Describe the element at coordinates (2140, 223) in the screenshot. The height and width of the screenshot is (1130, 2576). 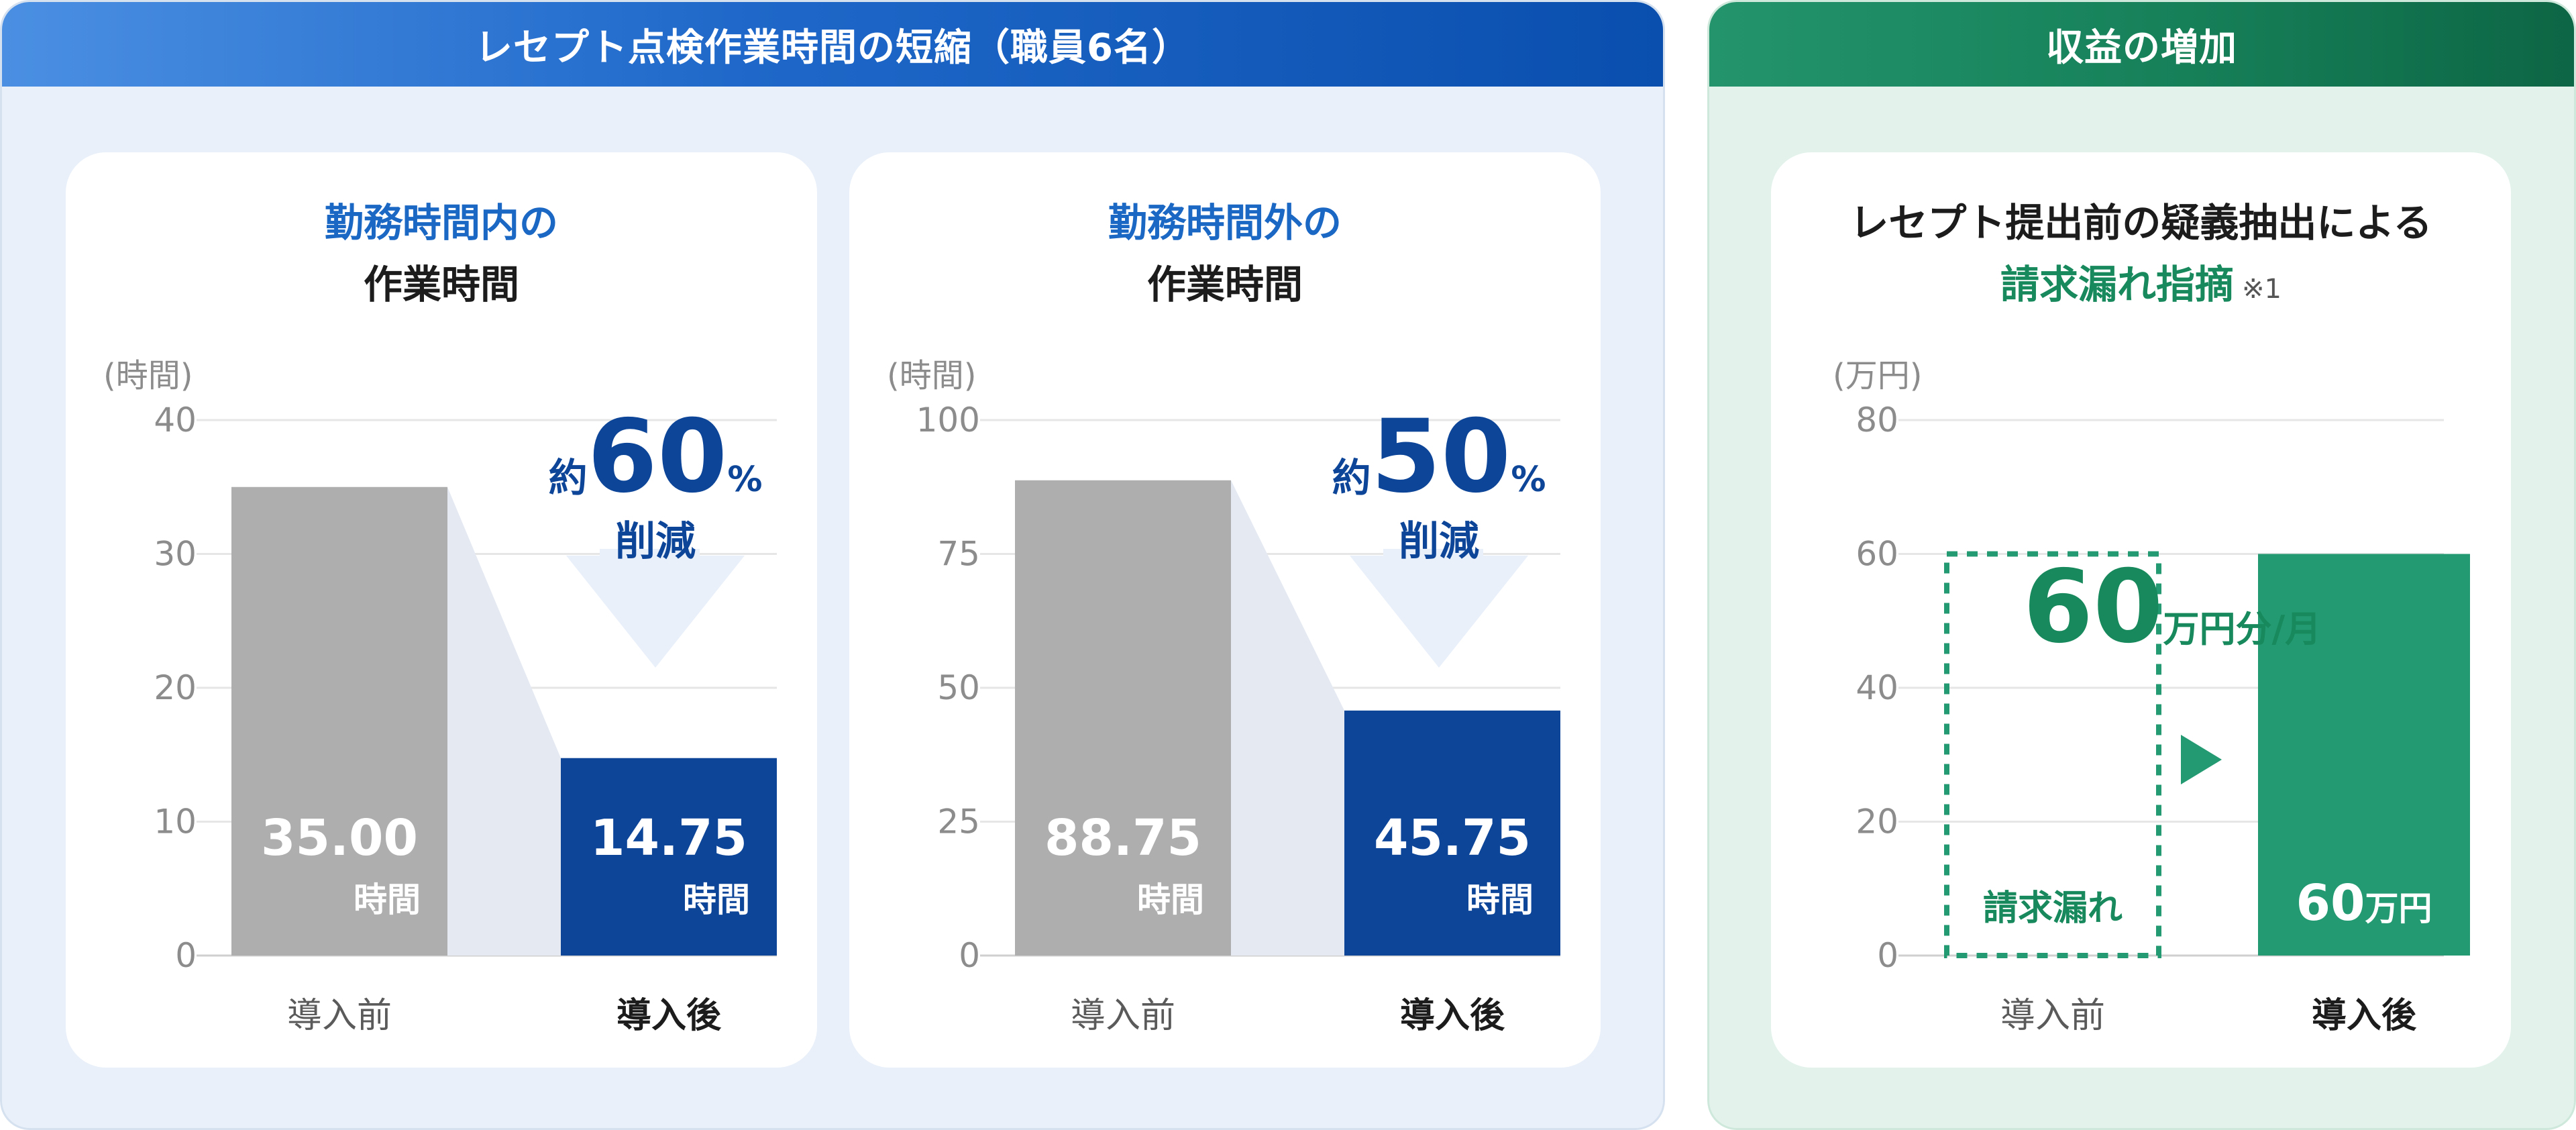
I see `revenue-title-line1: レセプト提出前の疑義抽出による` at that location.